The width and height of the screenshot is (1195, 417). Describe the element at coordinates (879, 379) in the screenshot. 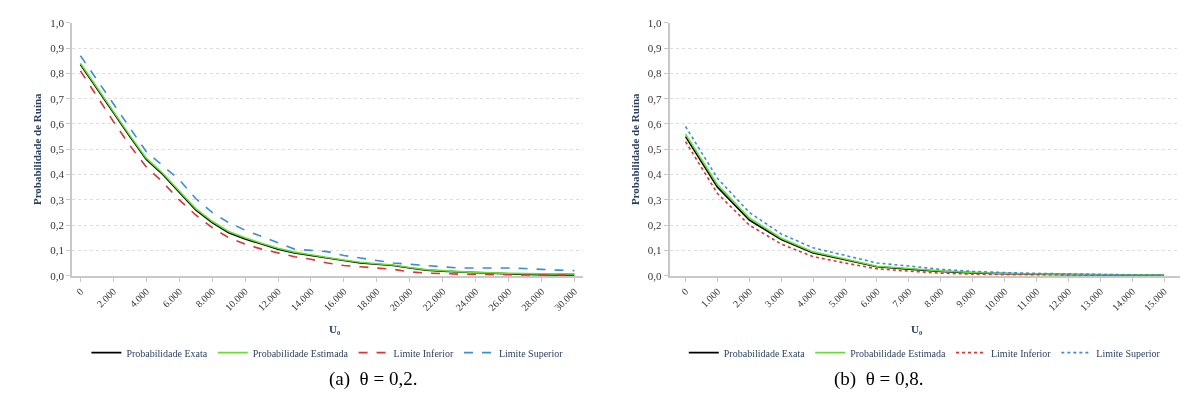

I see `text: (b) θ = 0,8.` at that location.